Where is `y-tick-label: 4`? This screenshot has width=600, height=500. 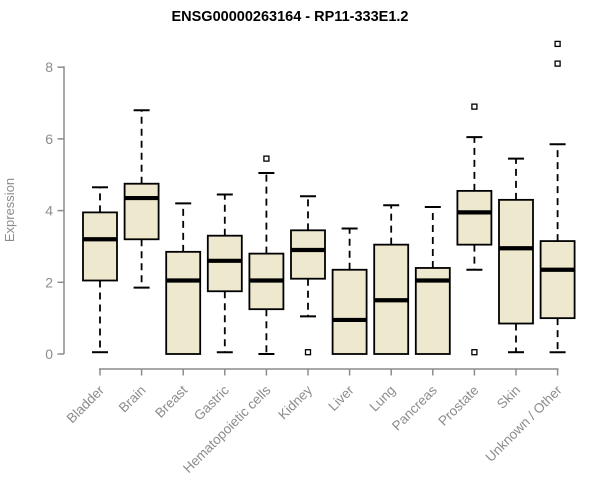 y-tick-label: 4 is located at coordinates (49, 211).